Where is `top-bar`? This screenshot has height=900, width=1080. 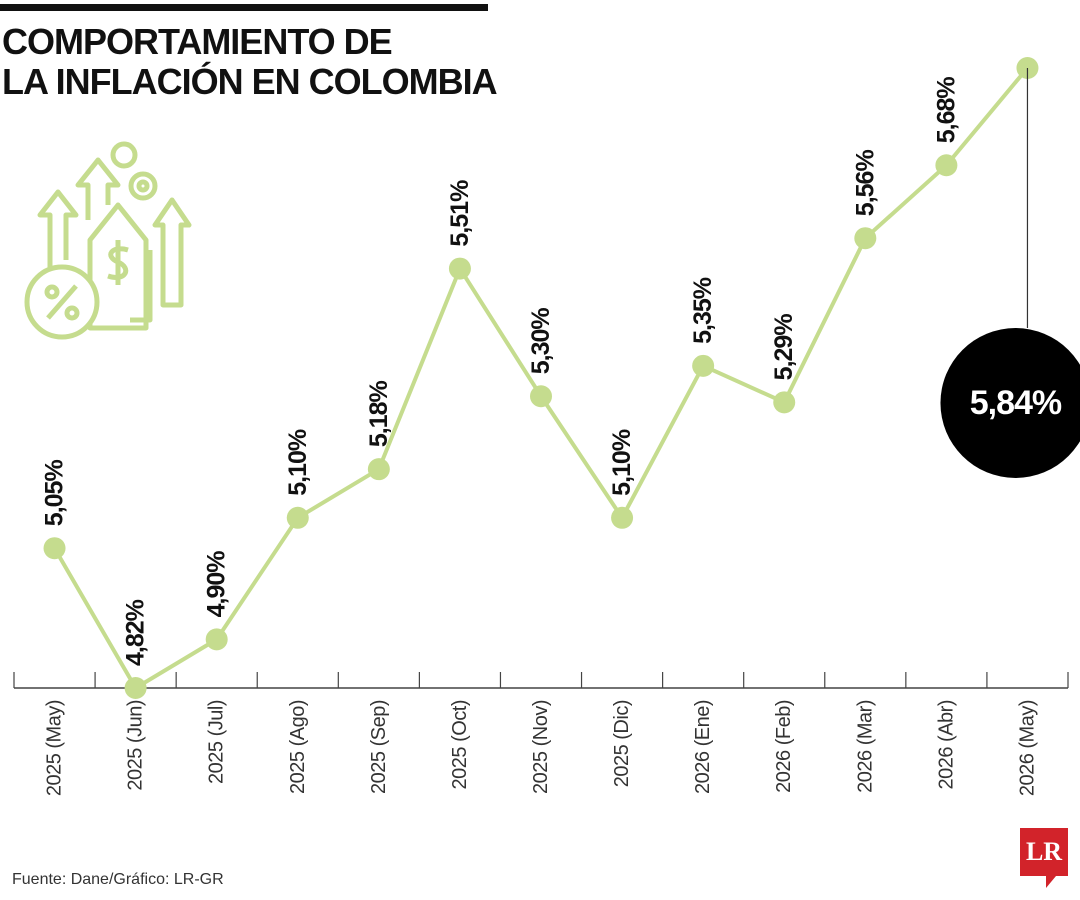
top-bar is located at coordinates (244, 7).